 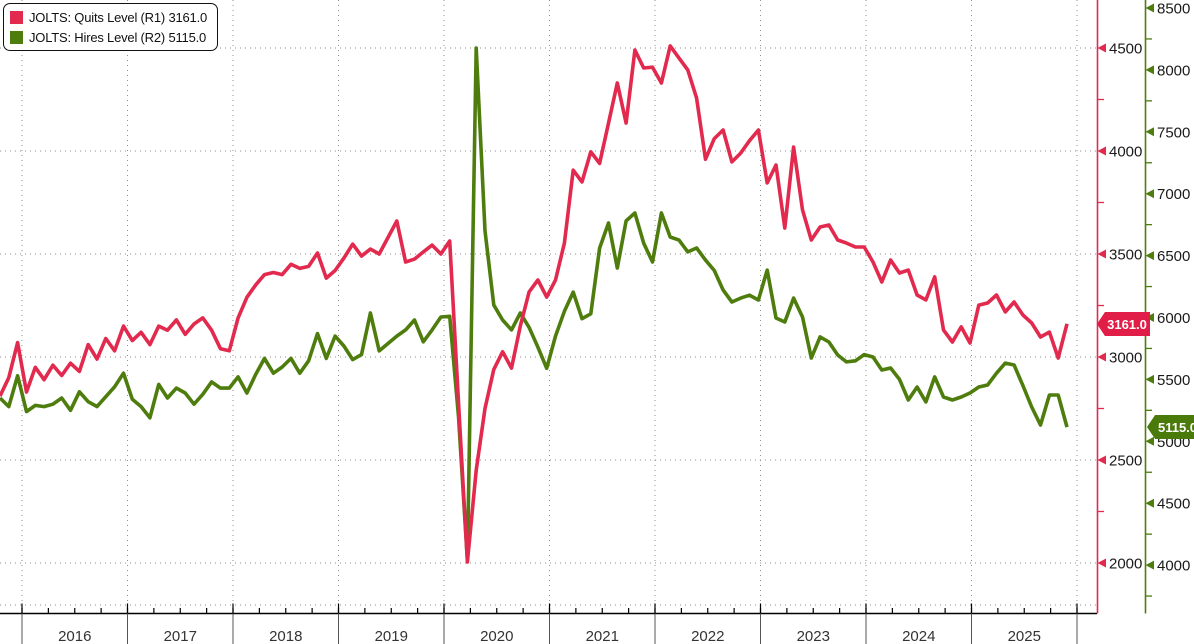 I want to click on x-year-label: 2016, so click(x=74, y=636).